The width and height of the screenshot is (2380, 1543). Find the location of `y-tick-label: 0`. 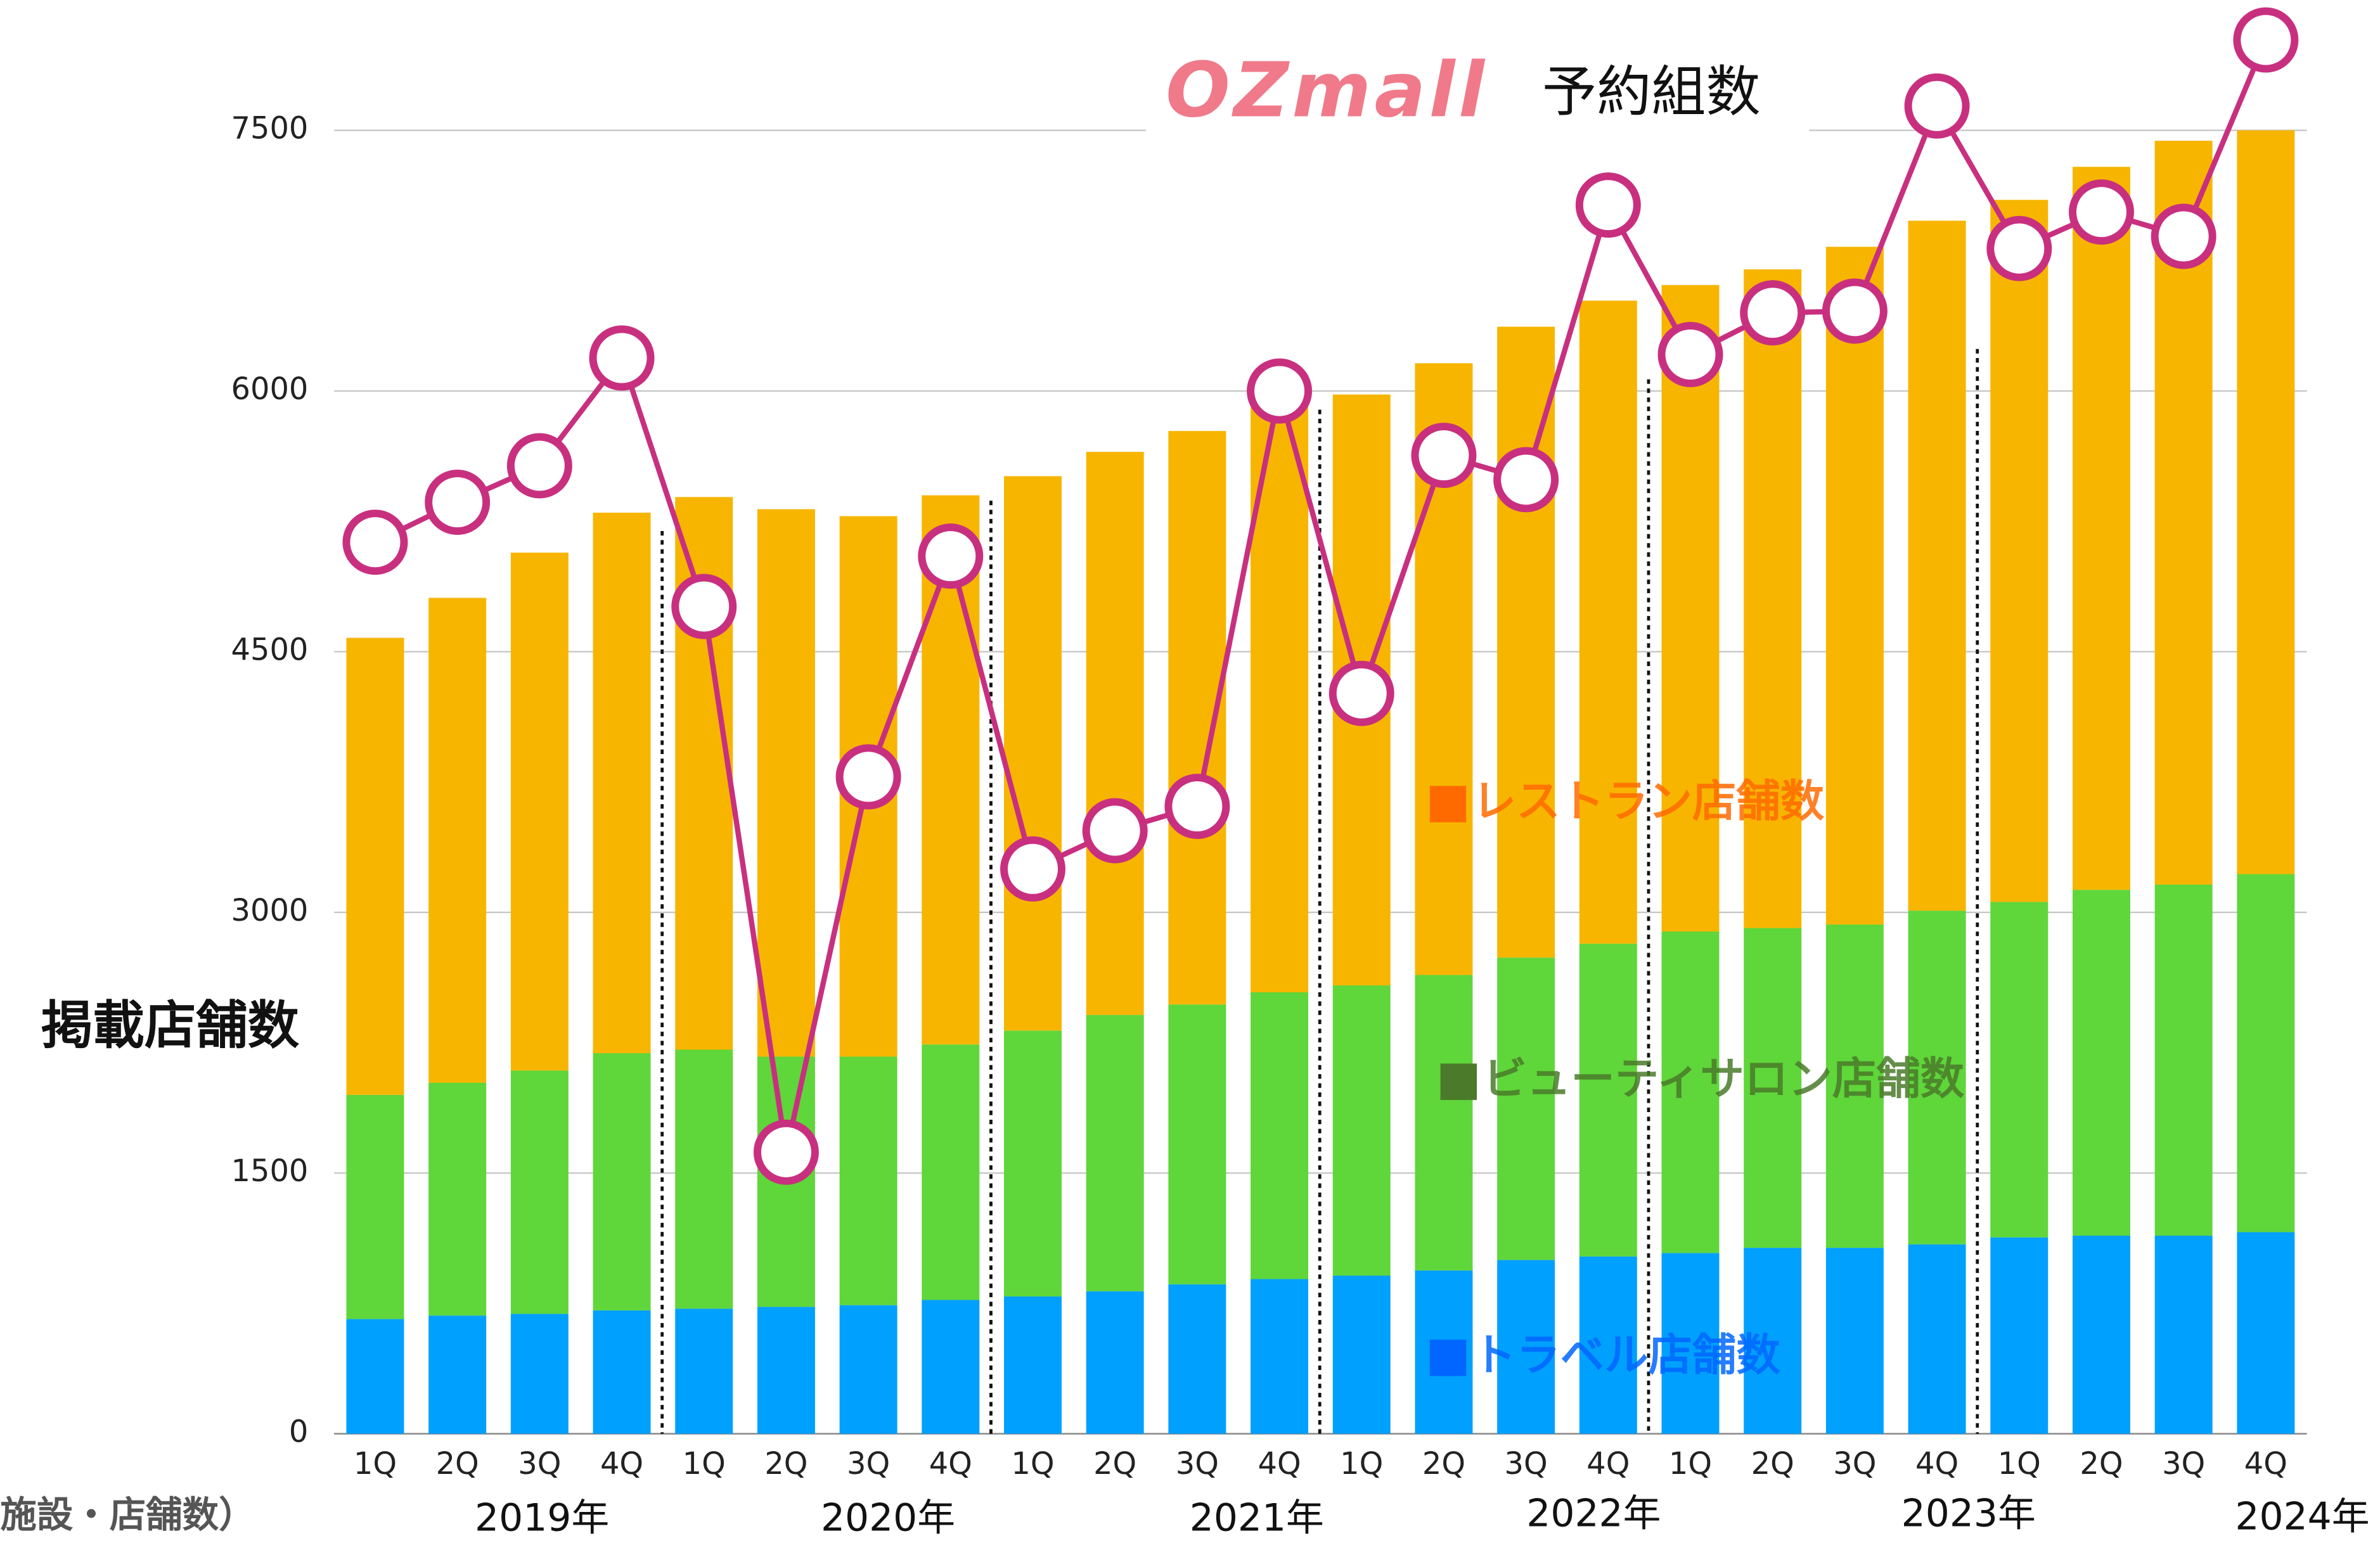

y-tick-label: 0 is located at coordinates (298, 1432).